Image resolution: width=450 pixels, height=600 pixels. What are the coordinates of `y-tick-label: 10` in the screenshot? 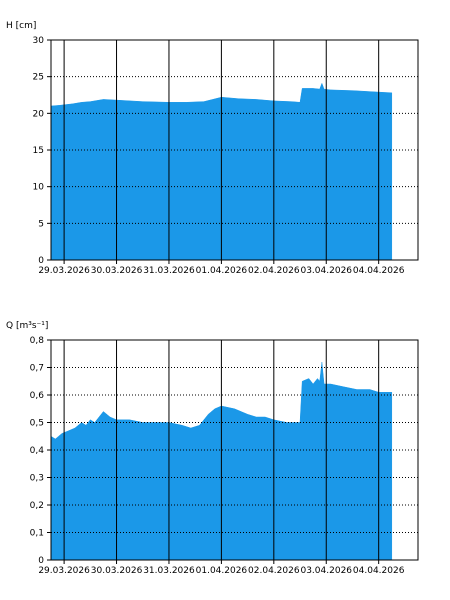 It's located at (39, 188).